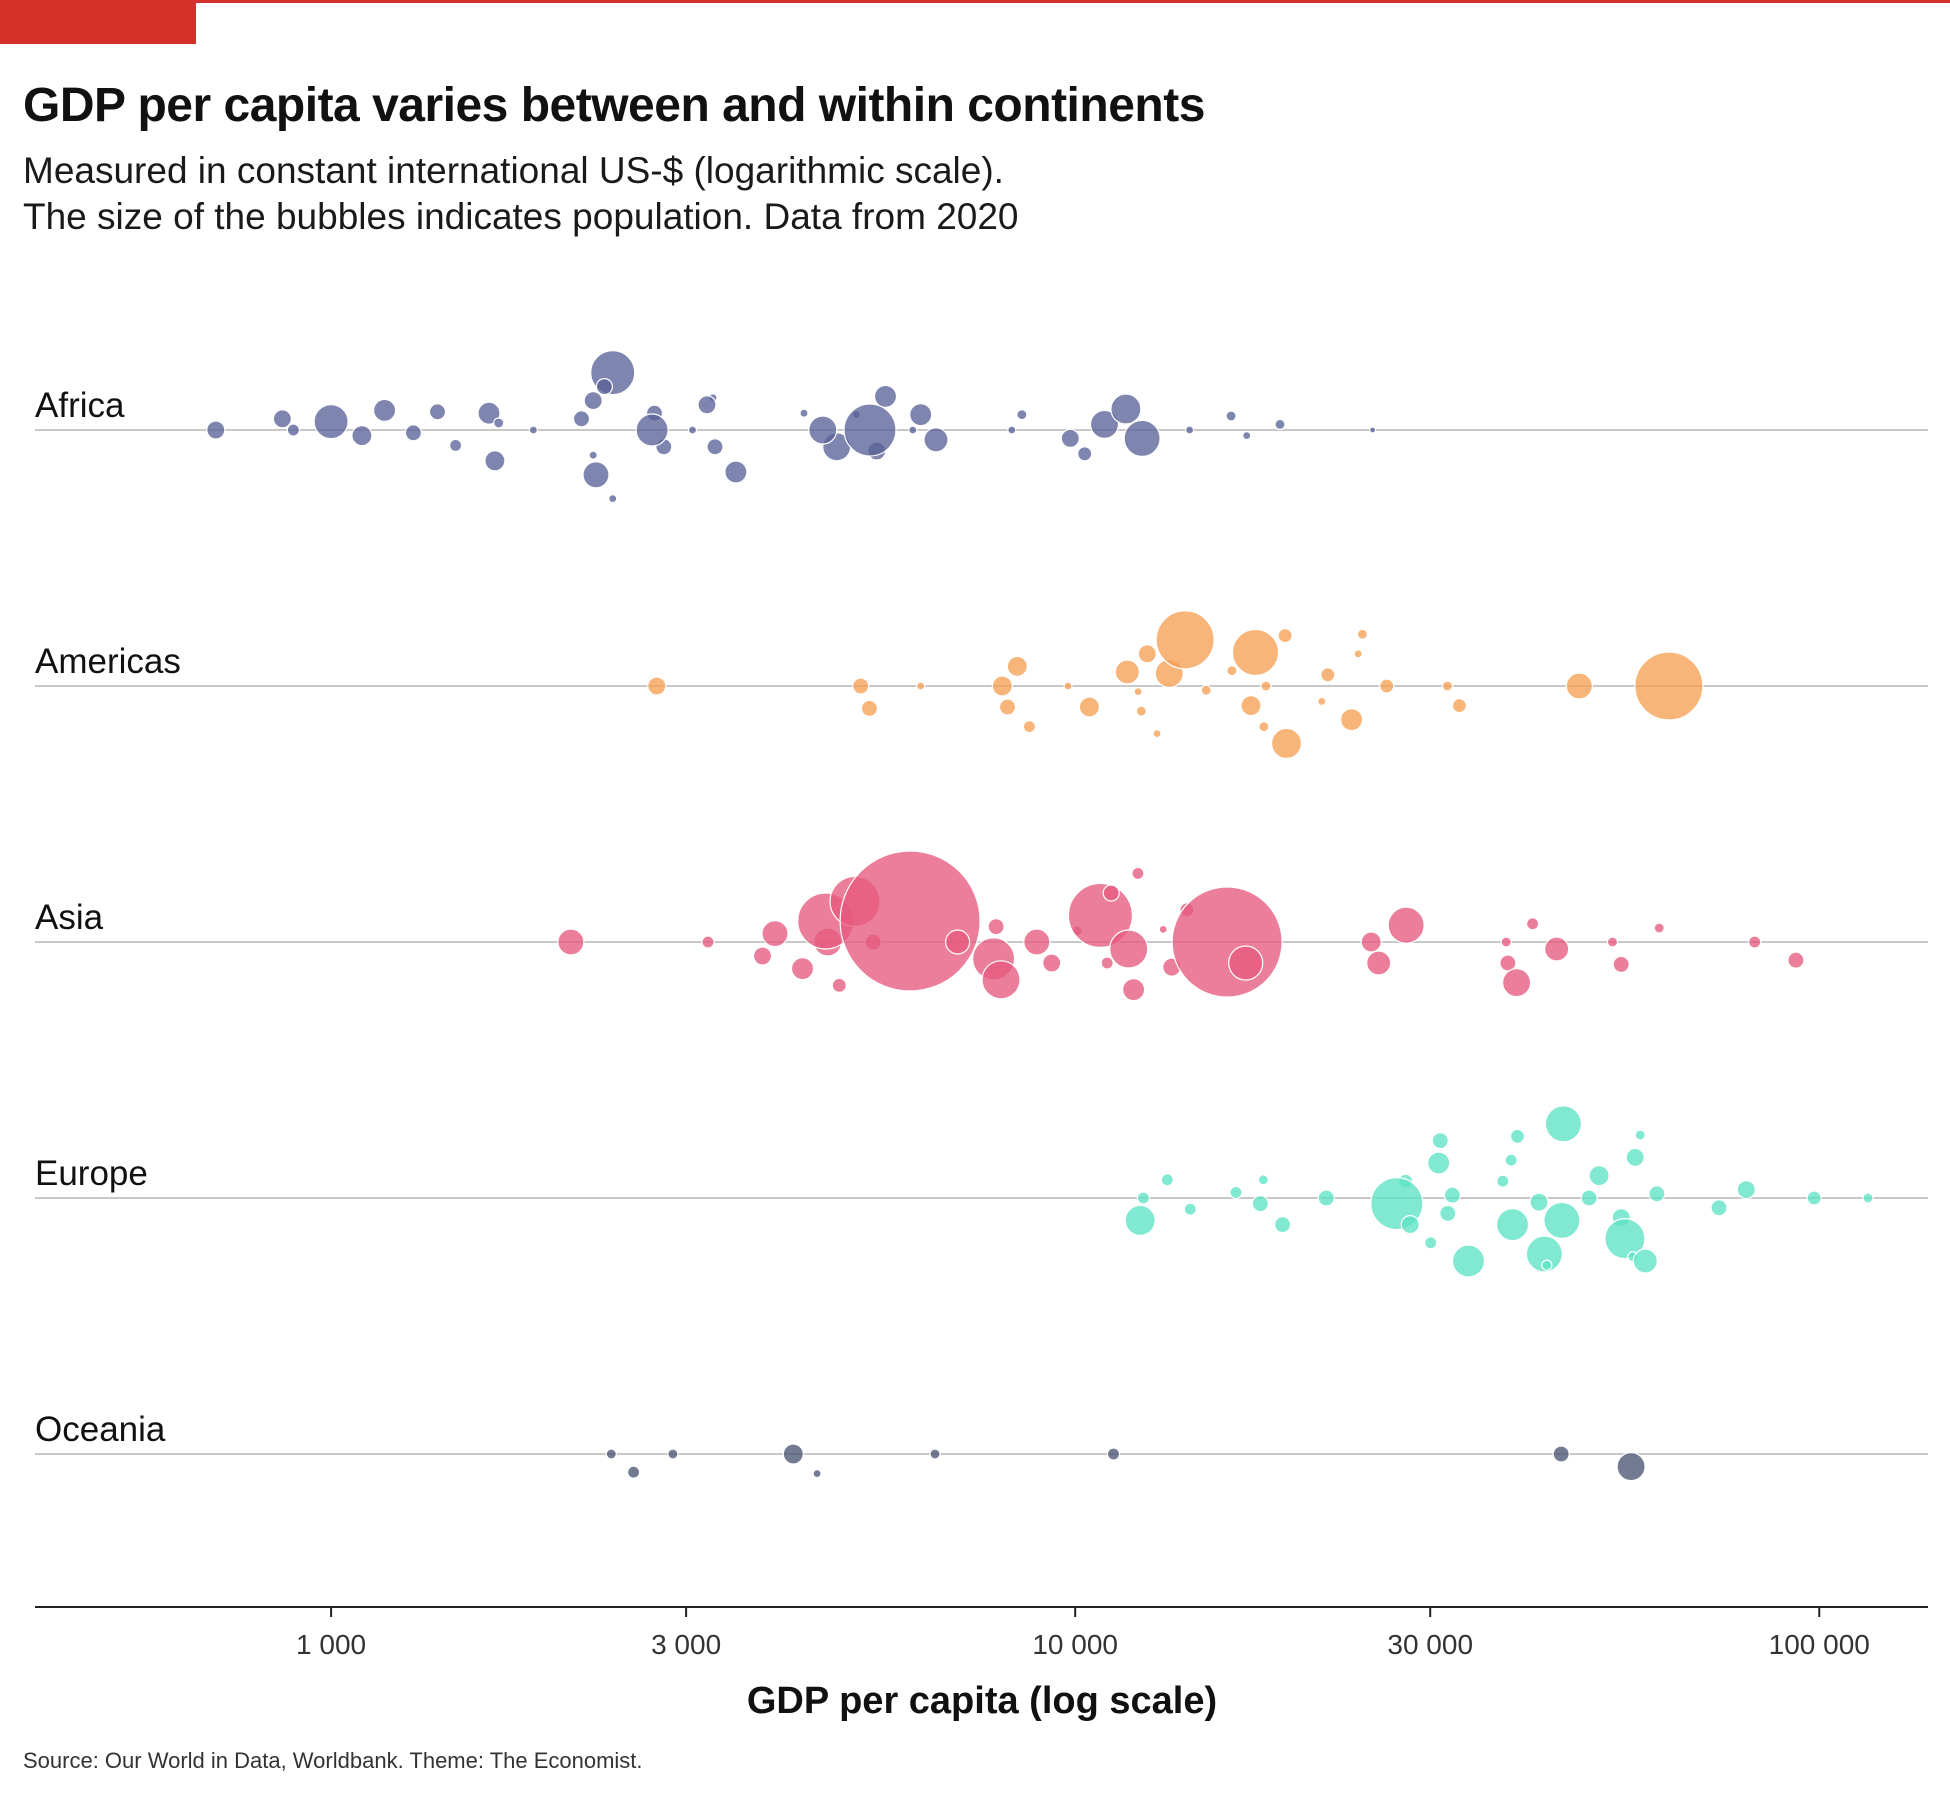 Image resolution: width=1950 pixels, height=1800 pixels. Describe the element at coordinates (108, 917) in the screenshot. I see `continent-labels: Africa Americas Asia Europe Oceania` at that location.